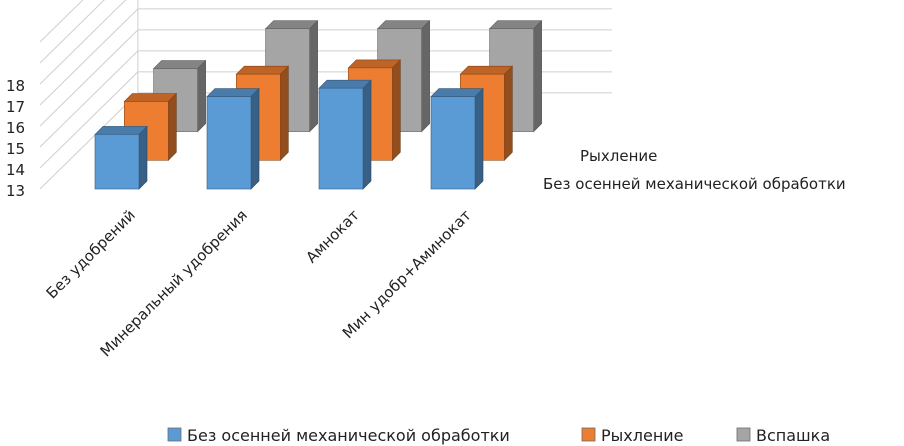 Image resolution: width=904 pixels, height=446 pixels. I want to click on y-tick-label: 15, so click(15, 149).